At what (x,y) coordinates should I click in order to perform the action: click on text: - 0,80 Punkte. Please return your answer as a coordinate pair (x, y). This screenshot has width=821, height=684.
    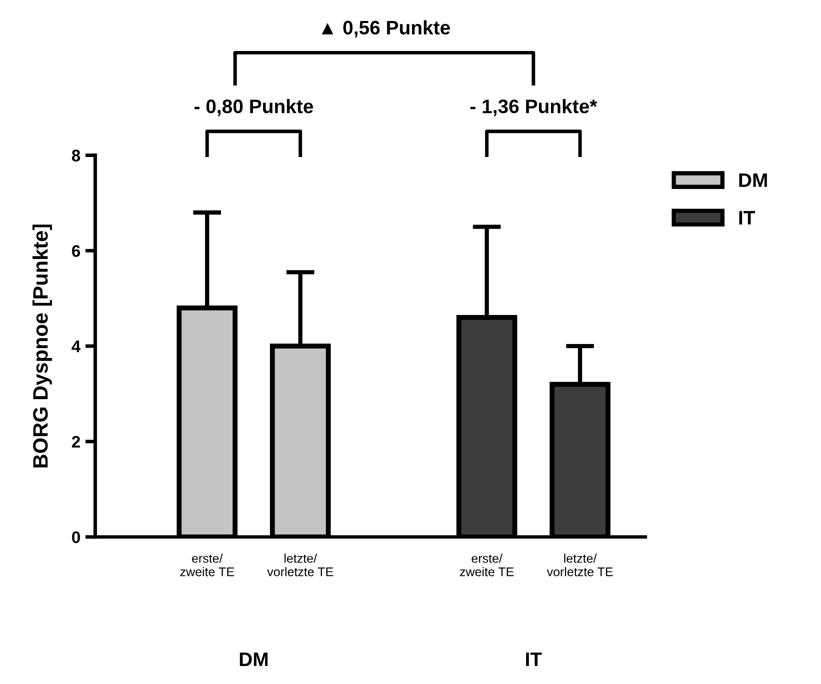
    Looking at the image, I should click on (254, 107).